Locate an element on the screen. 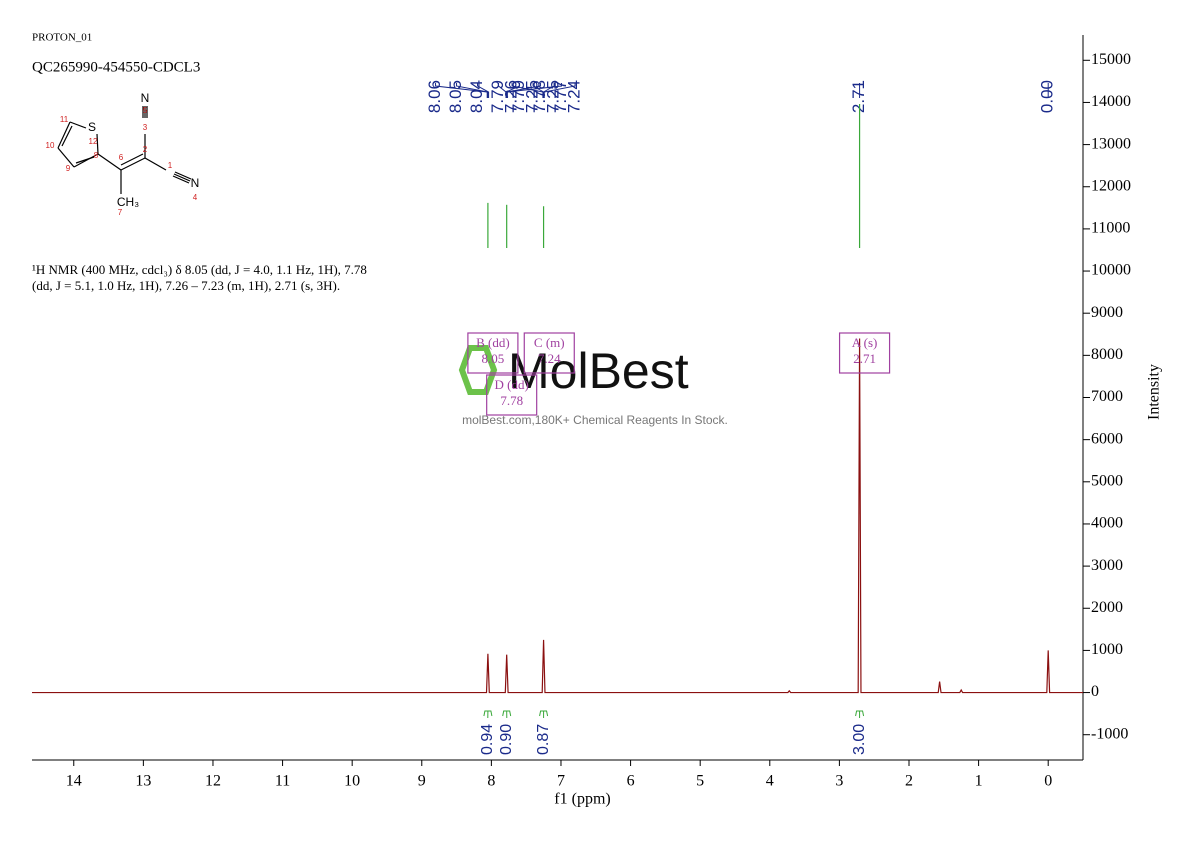  y-tick-label: 1000 is located at coordinates (1107, 649).